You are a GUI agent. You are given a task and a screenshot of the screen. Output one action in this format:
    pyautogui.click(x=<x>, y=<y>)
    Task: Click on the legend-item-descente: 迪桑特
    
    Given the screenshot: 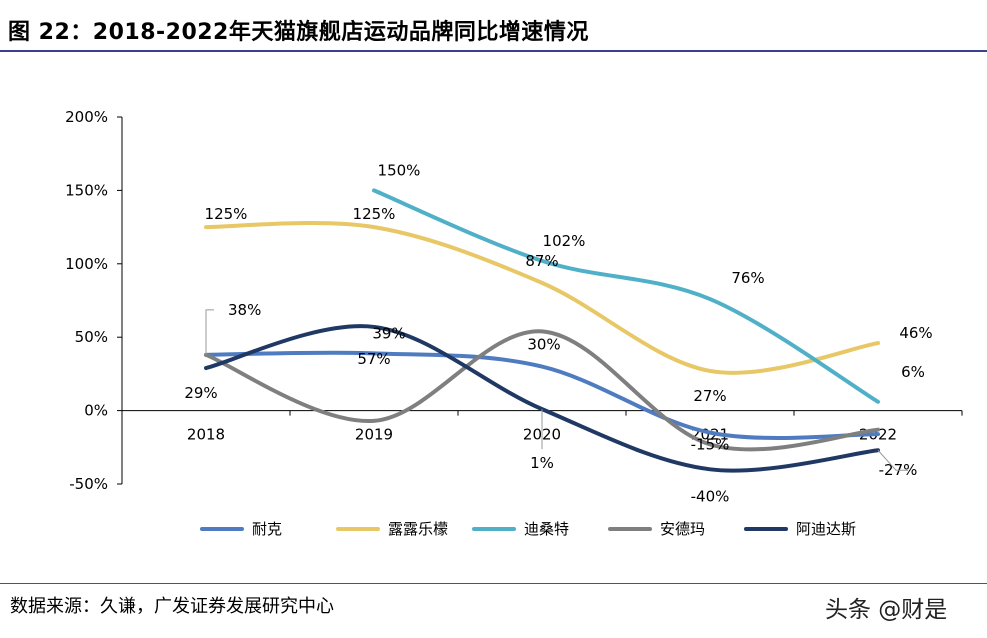 What is the action you would take?
    pyautogui.click(x=540, y=528)
    